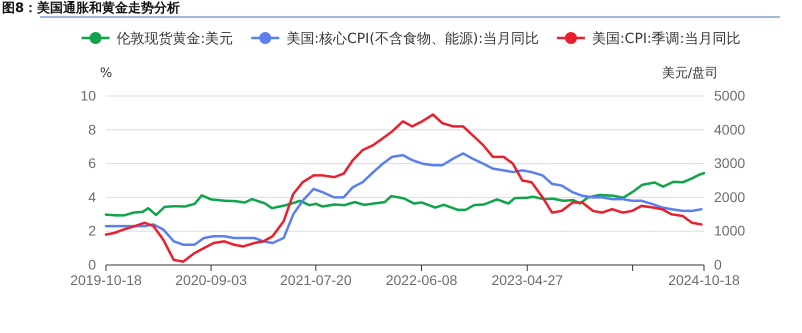  I want to click on legend-label: 美国:核心CPI(不含食物、能源):当月同比, so click(412, 39).